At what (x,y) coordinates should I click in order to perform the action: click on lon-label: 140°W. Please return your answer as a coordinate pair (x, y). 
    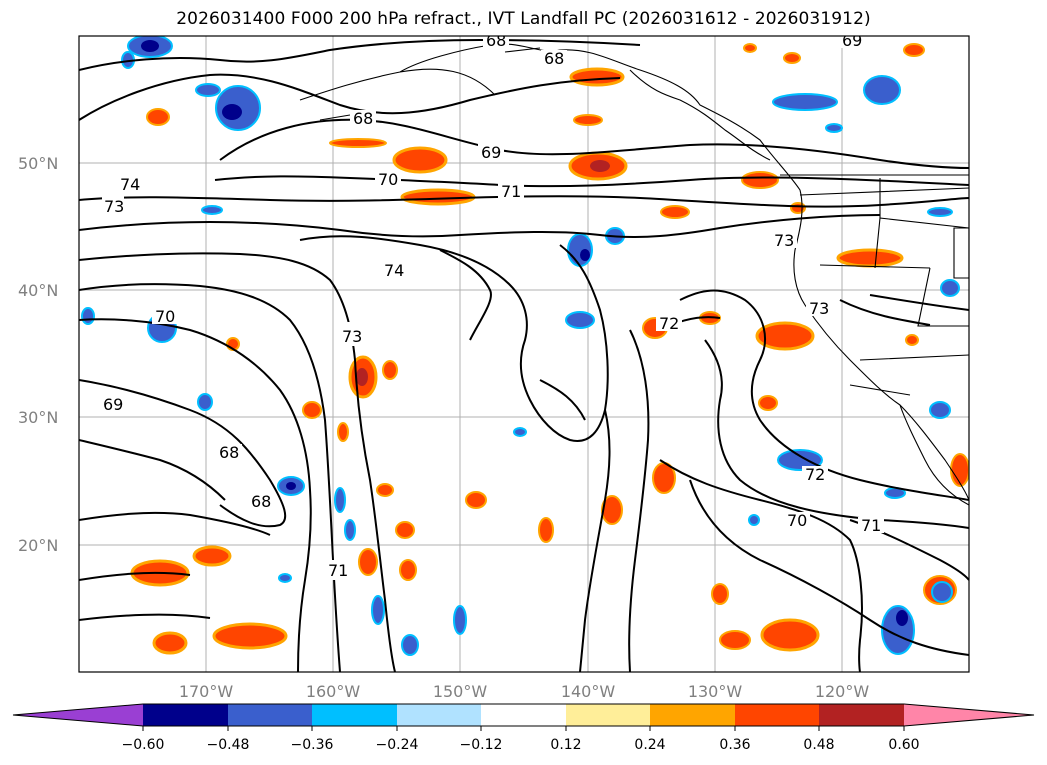
    Looking at the image, I should click on (588, 691).